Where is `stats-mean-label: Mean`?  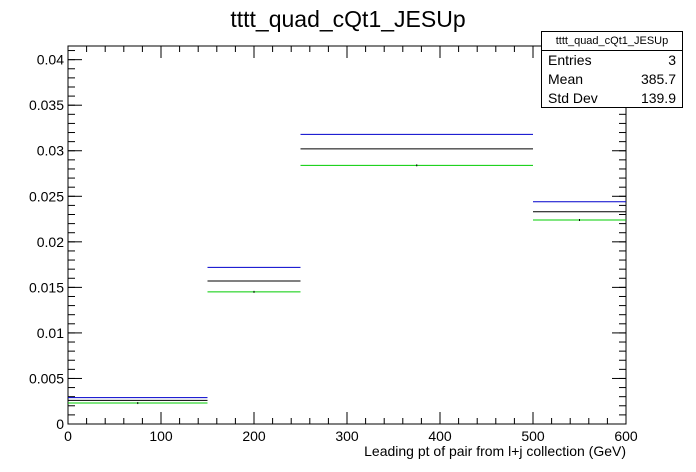
stats-mean-label: Mean is located at coordinates (566, 79).